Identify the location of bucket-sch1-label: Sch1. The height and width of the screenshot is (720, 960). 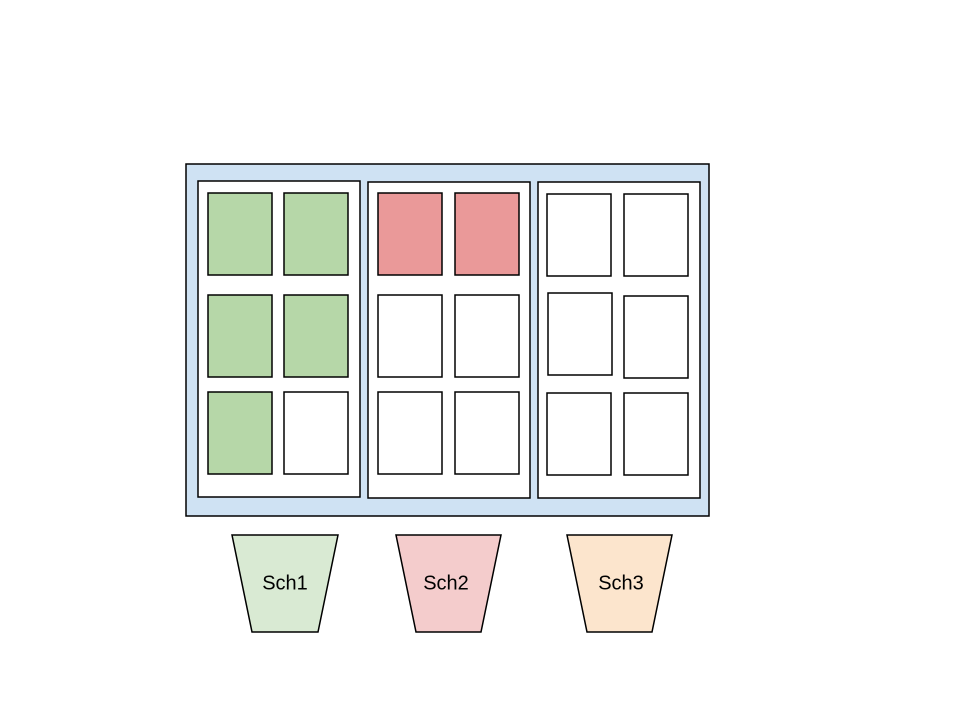
(285, 583).